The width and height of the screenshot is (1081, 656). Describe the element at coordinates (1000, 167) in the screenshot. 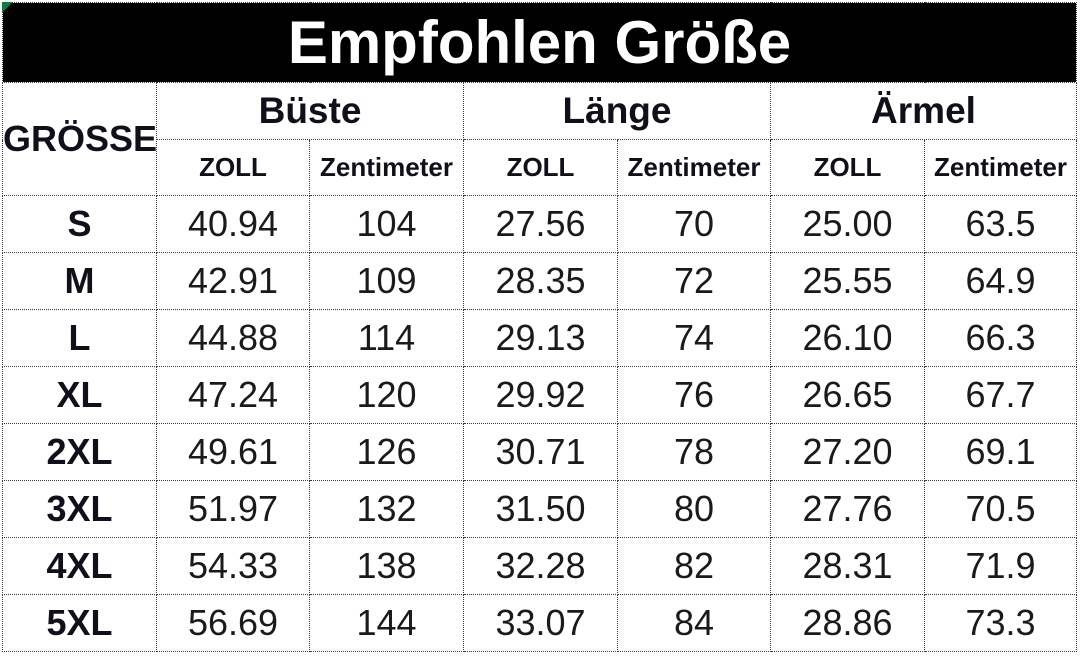

I see `unit-header-aermel-zentimeter: Zentimeter` at that location.